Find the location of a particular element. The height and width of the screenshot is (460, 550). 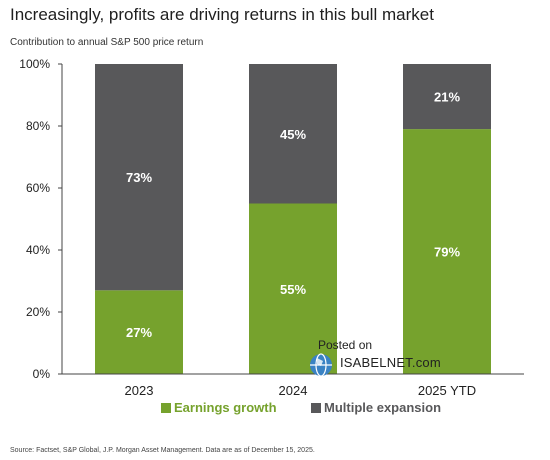

legend-label: Multiple expansion is located at coordinates (382, 407).